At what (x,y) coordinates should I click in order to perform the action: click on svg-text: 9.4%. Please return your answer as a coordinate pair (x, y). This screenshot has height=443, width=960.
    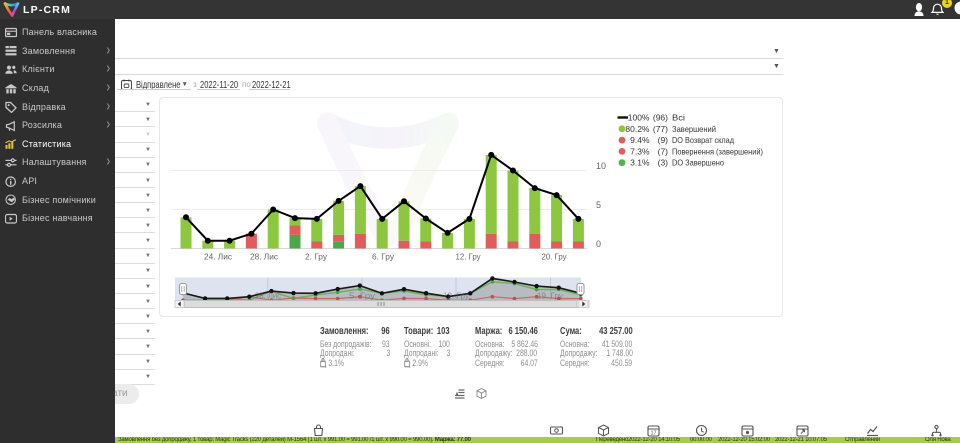
    Looking at the image, I should click on (640, 140).